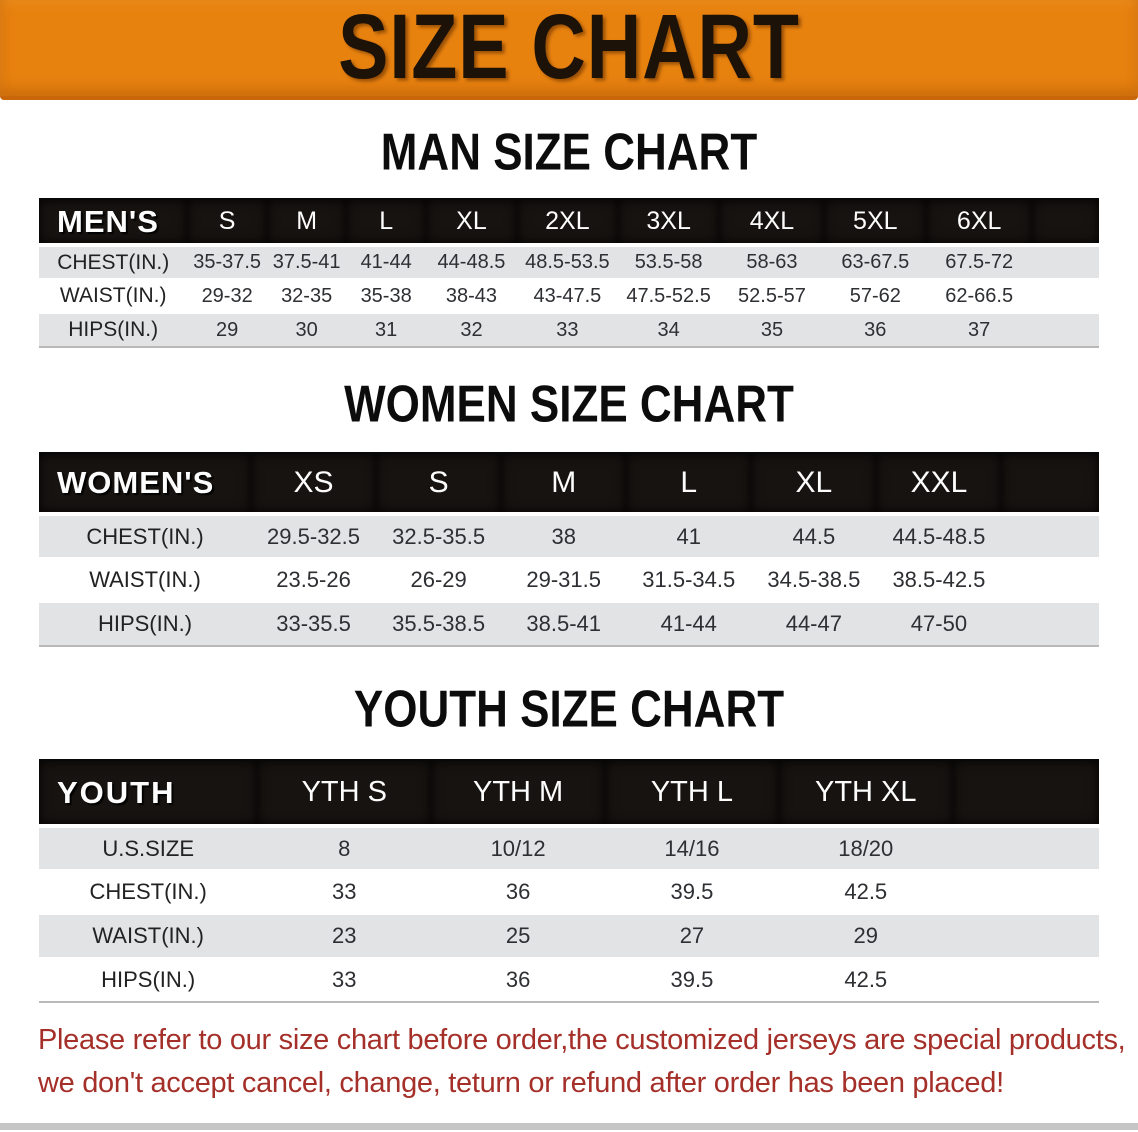  Describe the element at coordinates (113, 222) in the screenshot. I see `corner-label: MEN'S` at that location.